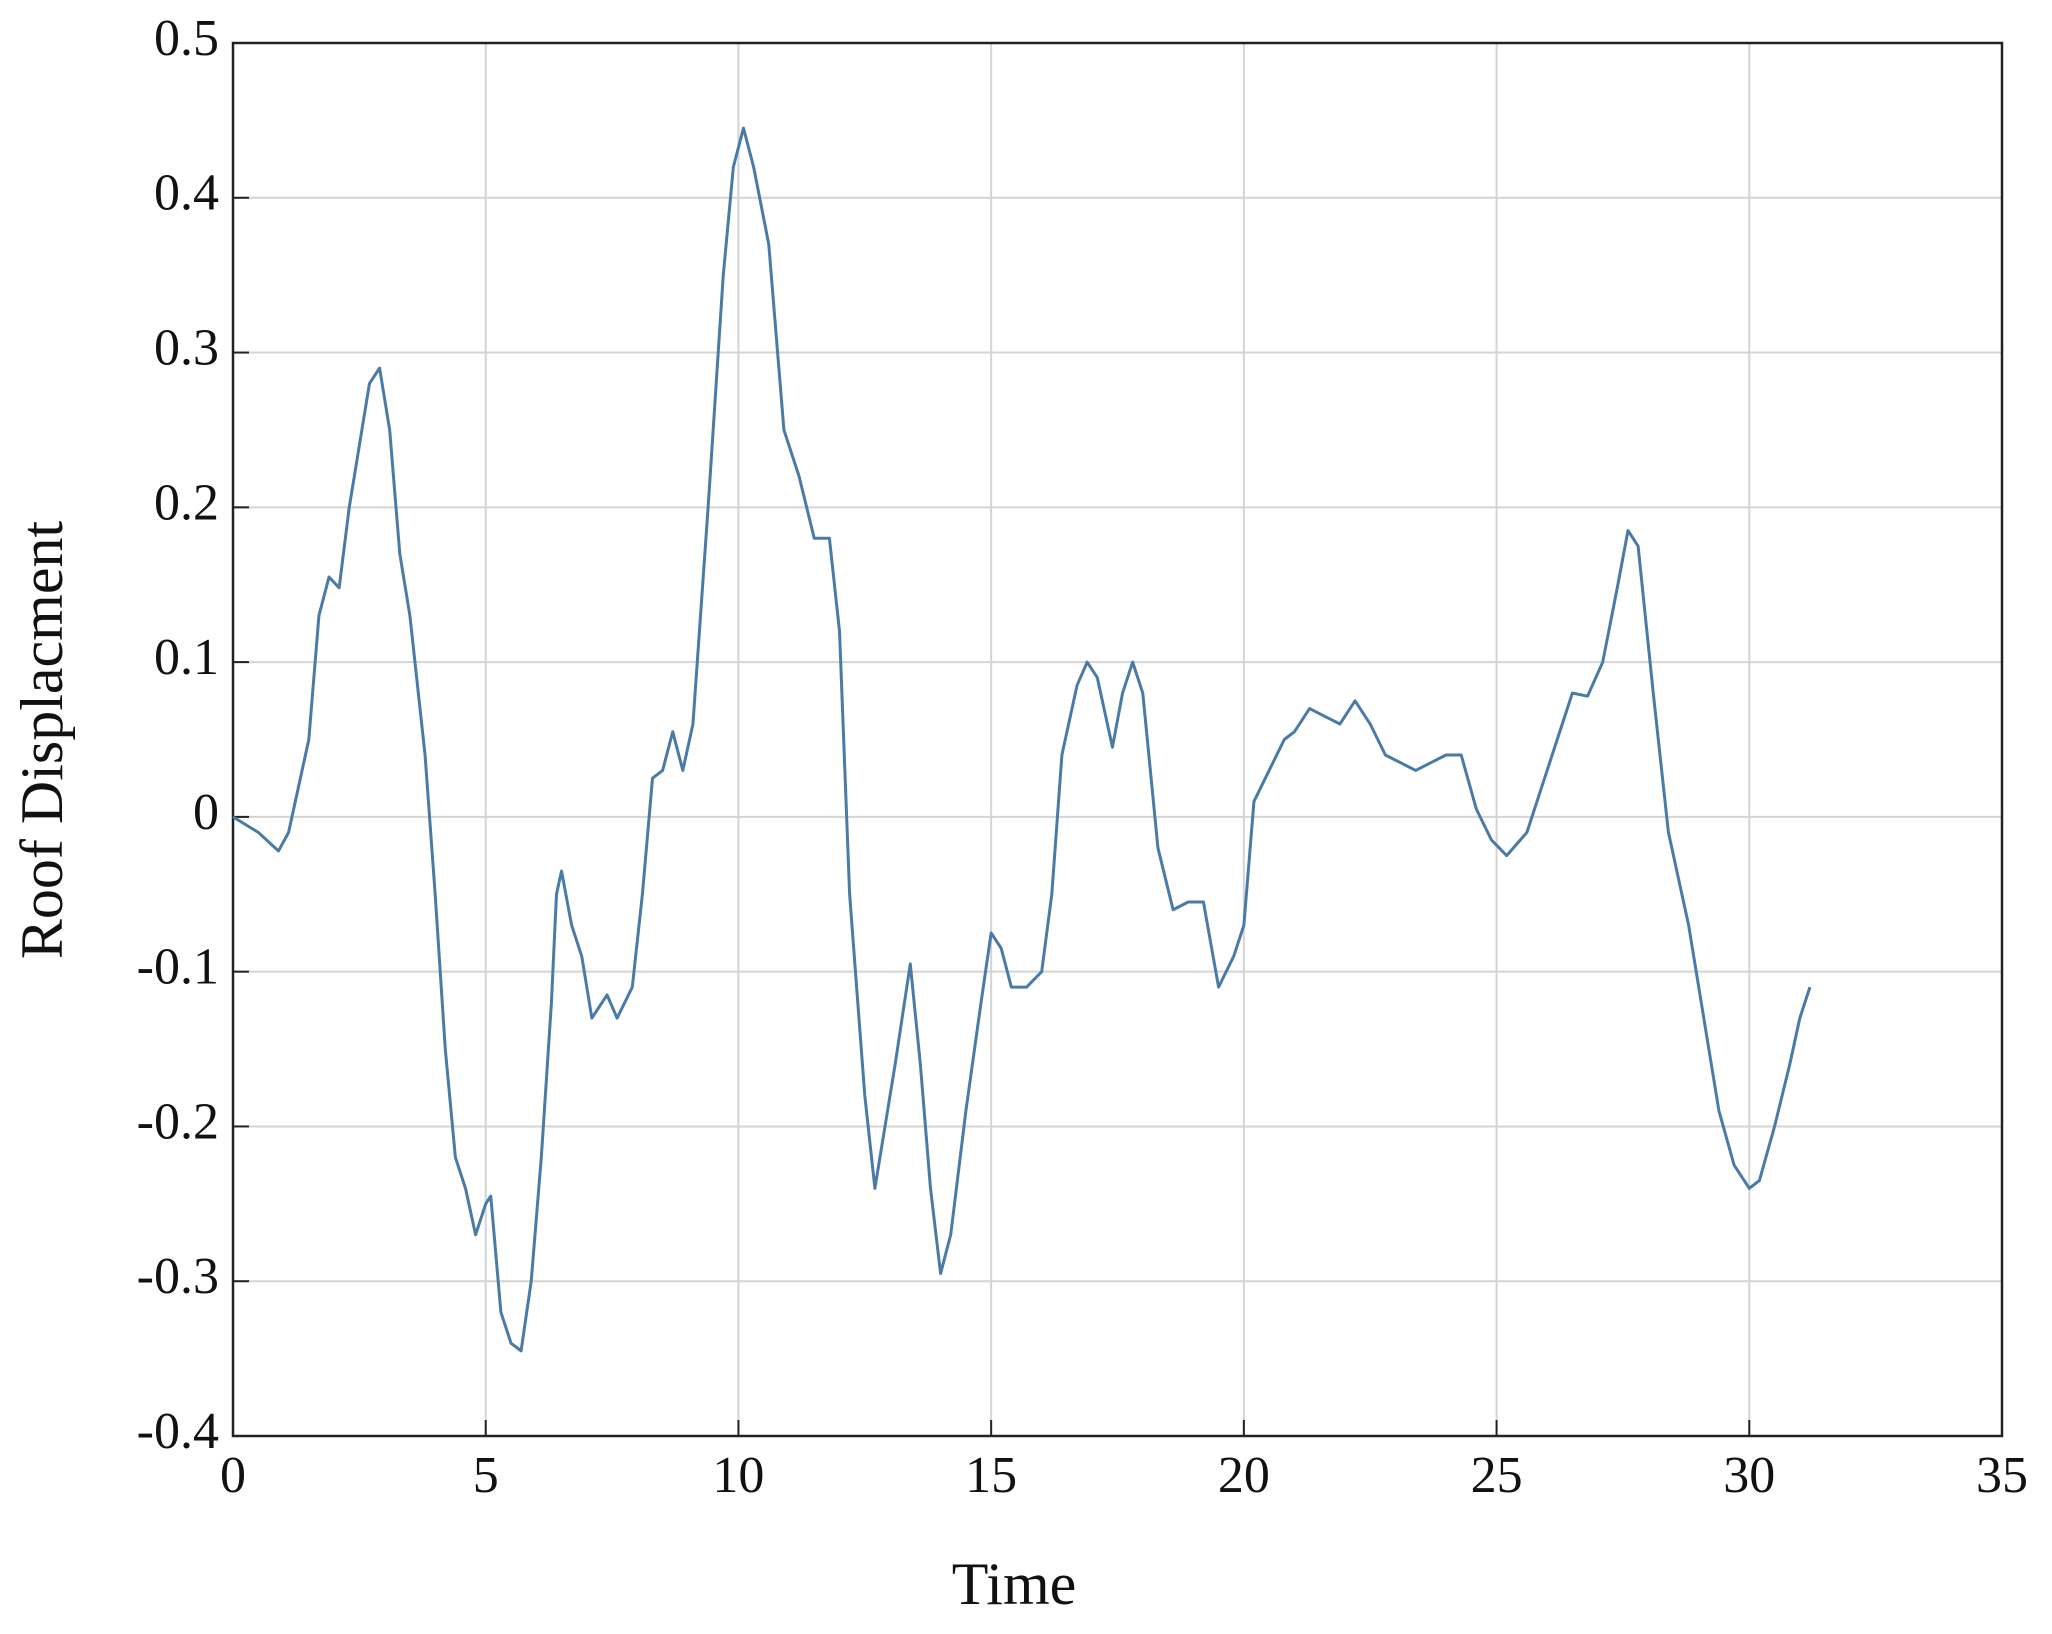  Describe the element at coordinates (1749, 1475) in the screenshot. I see `x-tick-label: 30` at that location.